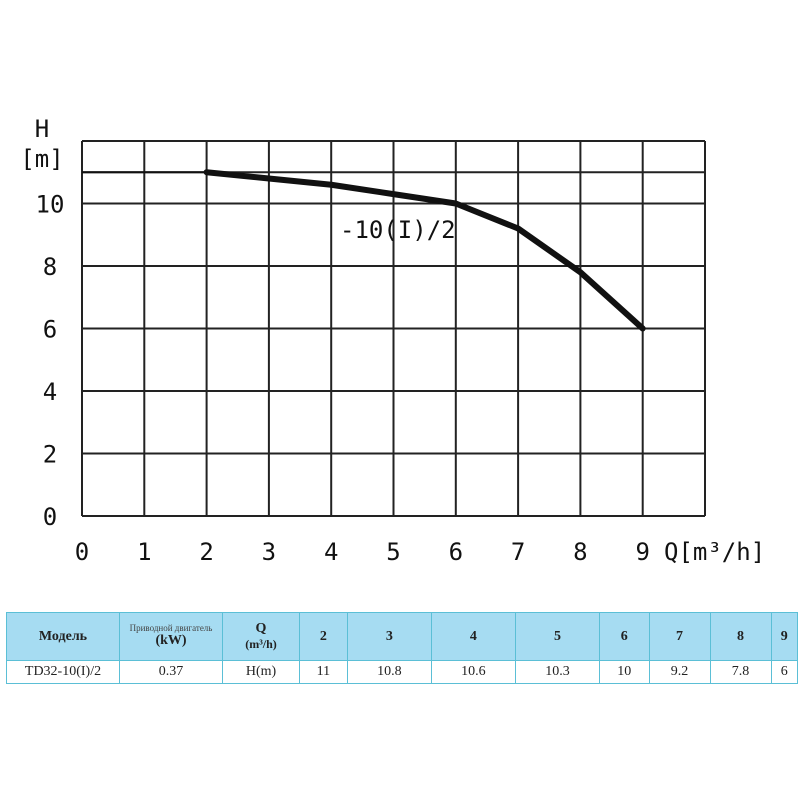 This screenshot has height=800, width=800. What do you see at coordinates (580, 552) in the screenshot?
I see `x-tick-label: 8` at bounding box center [580, 552].